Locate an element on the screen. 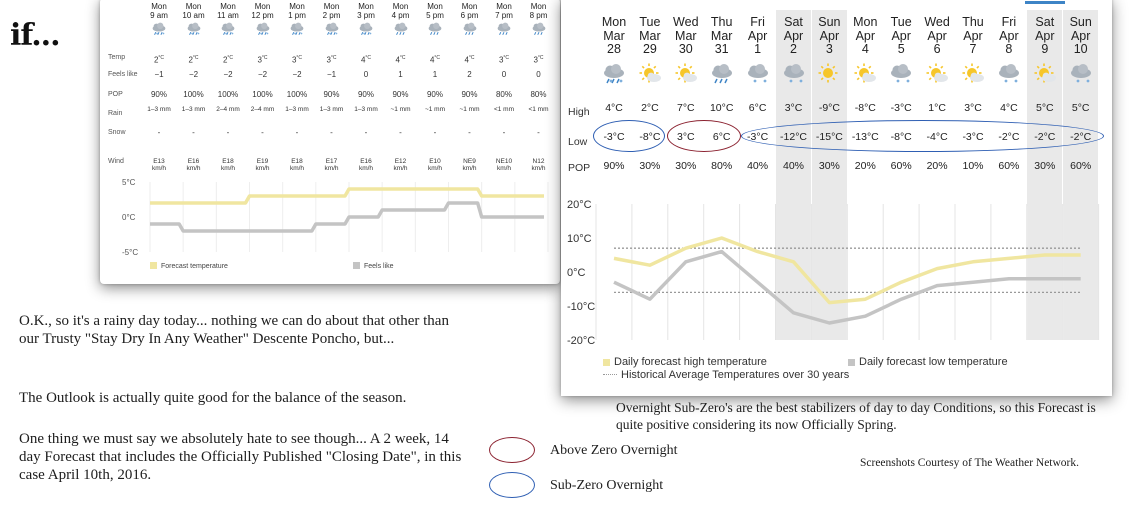 This screenshot has width=1134, height=508. day-low: -2°C is located at coordinates (1045, 137).